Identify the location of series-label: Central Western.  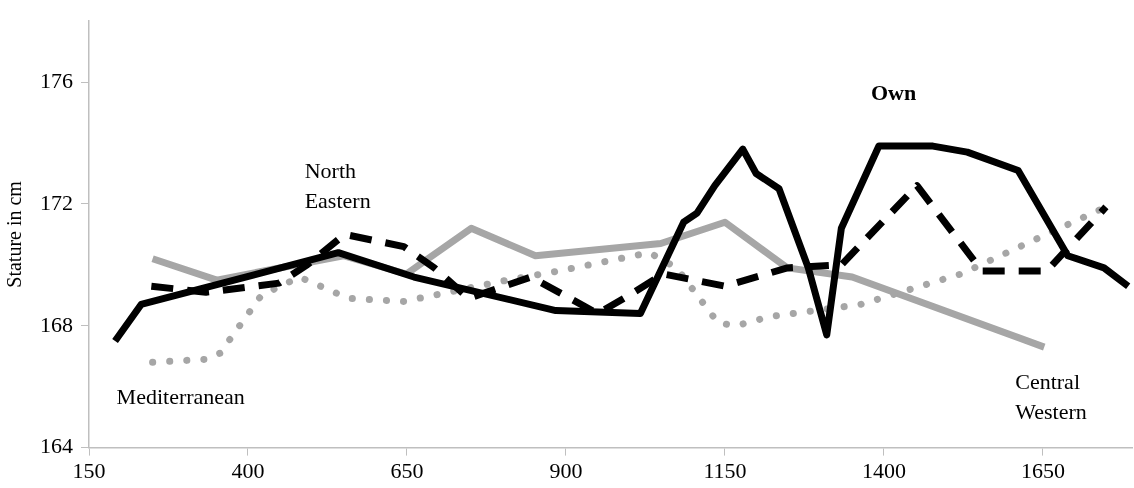
(1051, 396).